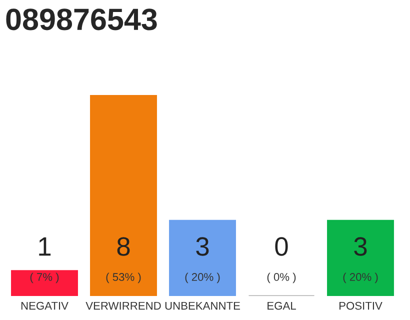 This screenshot has height=320, width=410. I want to click on chart-title: 089876543, so click(81, 19).